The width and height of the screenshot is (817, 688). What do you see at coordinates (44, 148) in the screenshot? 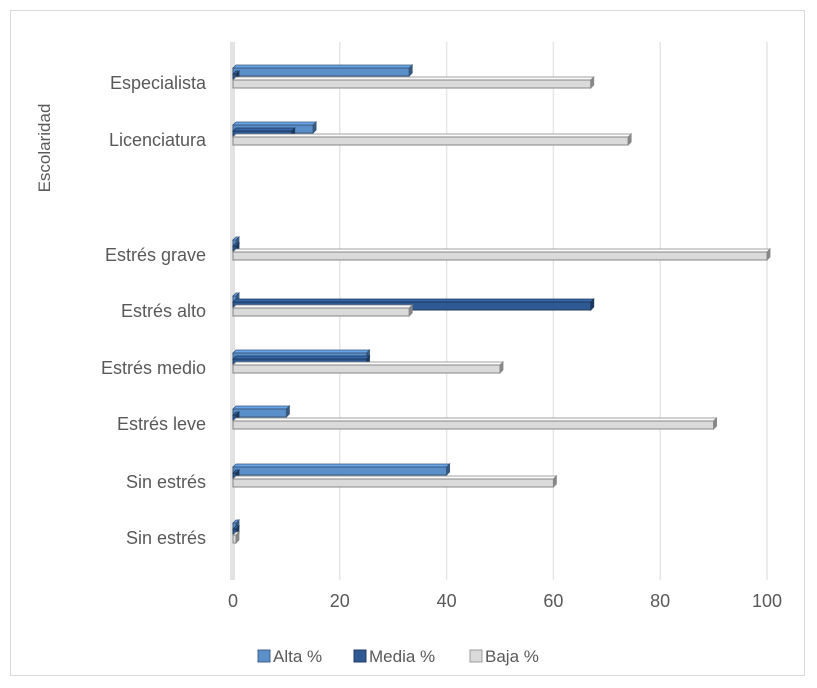
I see `y-axis-title: Escolaridad` at bounding box center [44, 148].